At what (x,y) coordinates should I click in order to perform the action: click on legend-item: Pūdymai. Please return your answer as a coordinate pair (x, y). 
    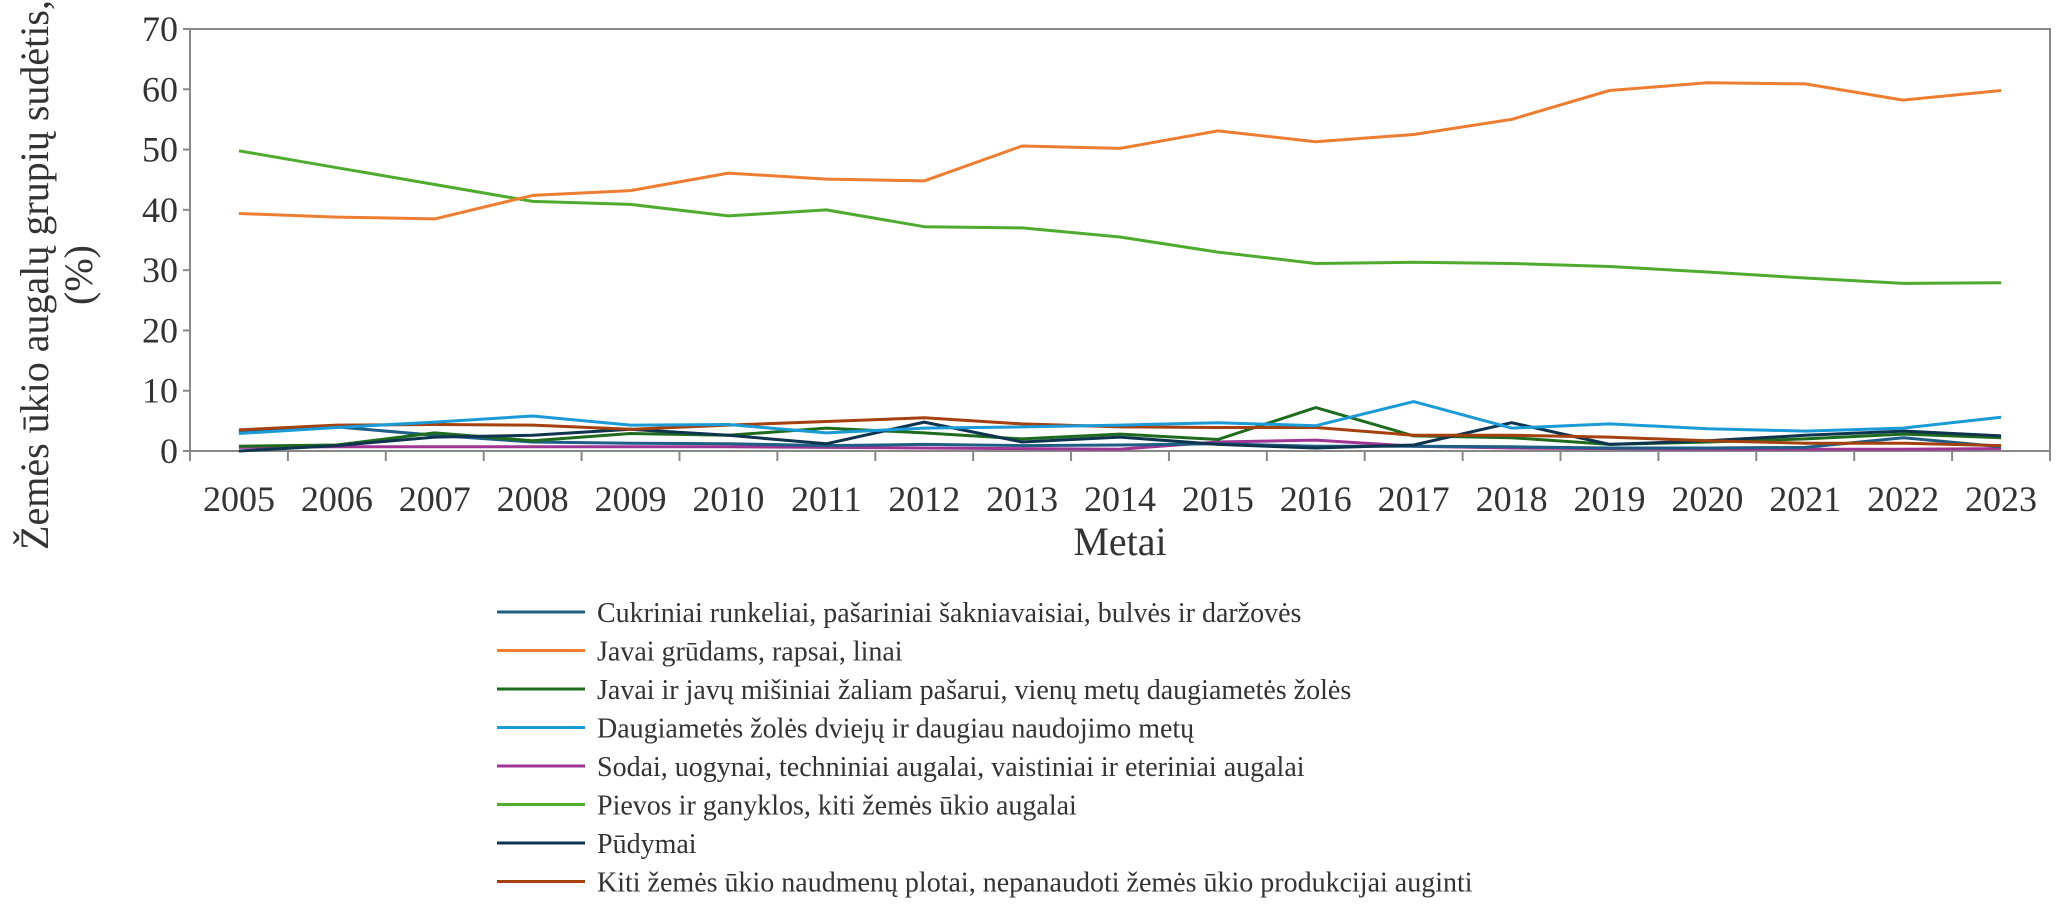
    Looking at the image, I should click on (597, 844).